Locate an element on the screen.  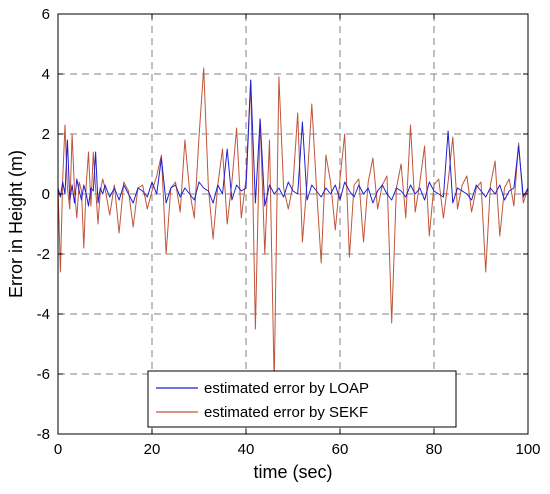
legend-box is located at coordinates (302, 399).